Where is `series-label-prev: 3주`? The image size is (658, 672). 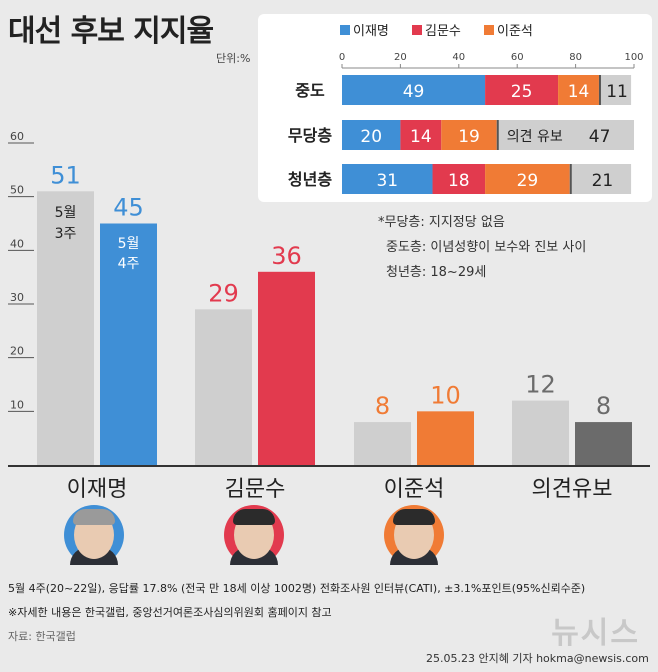 series-label-prev: 3주 is located at coordinates (66, 234).